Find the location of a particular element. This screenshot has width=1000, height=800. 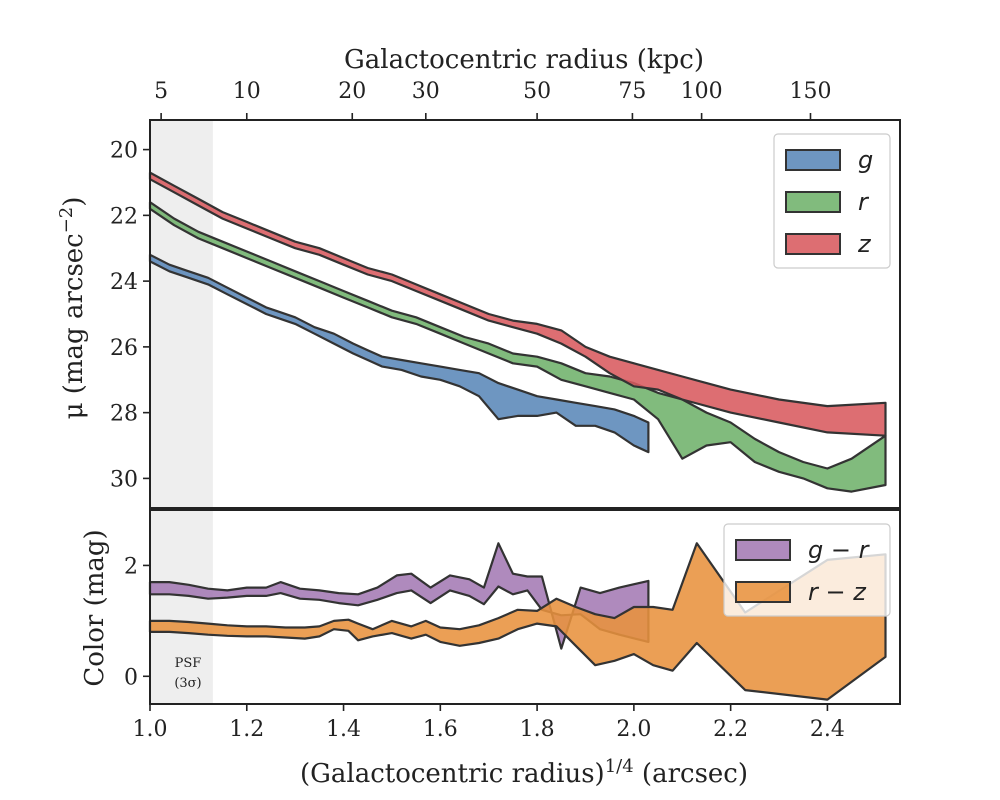

legend-swatch-r is located at coordinates (813, 202).